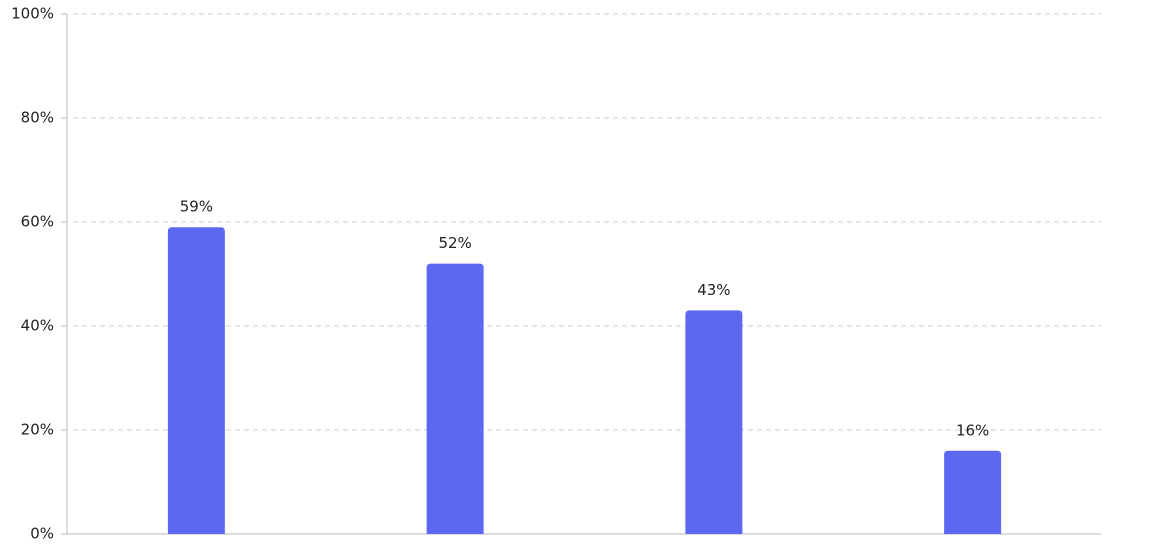  I want to click on value-label: 52%, so click(454, 243).